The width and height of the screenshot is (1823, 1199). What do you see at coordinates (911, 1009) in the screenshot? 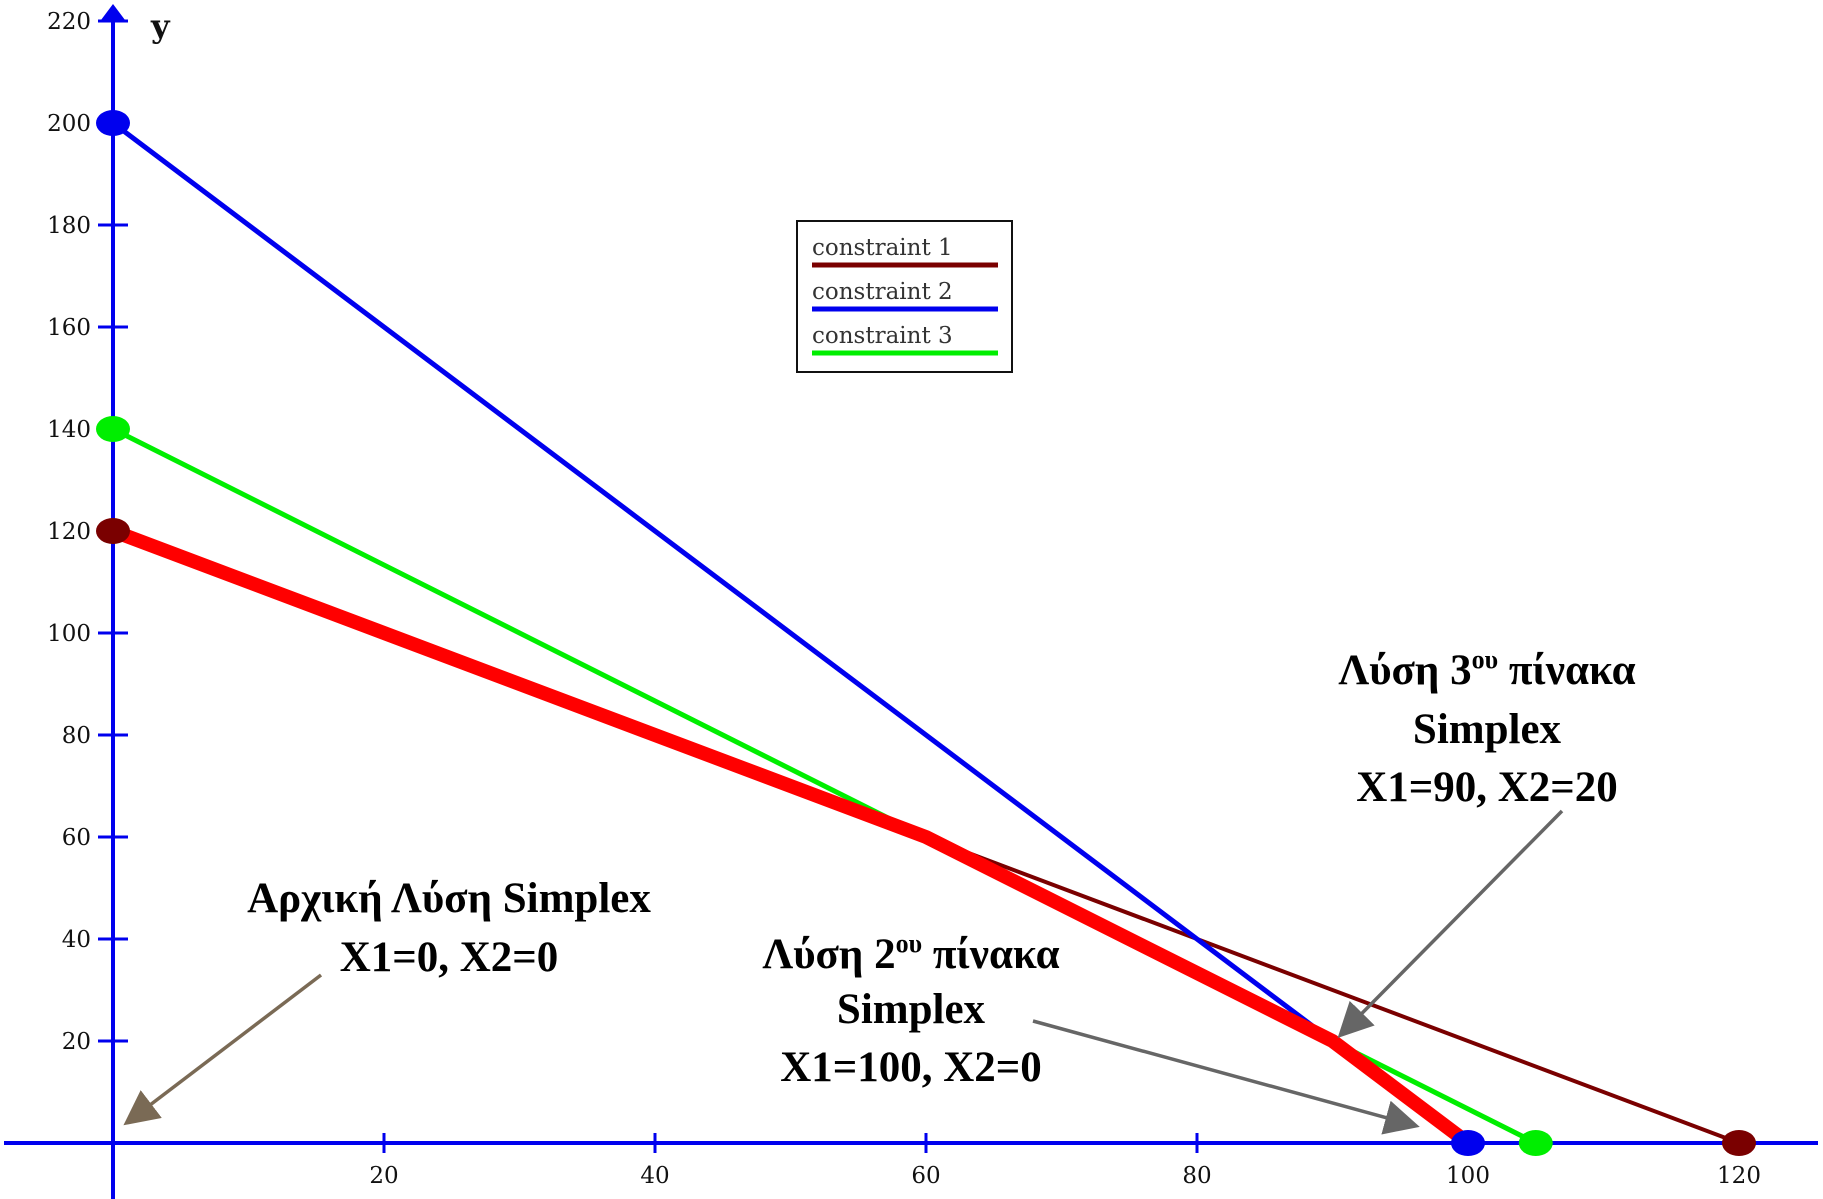
I see `annotation-second-solution-line2: Simplex` at bounding box center [911, 1009].